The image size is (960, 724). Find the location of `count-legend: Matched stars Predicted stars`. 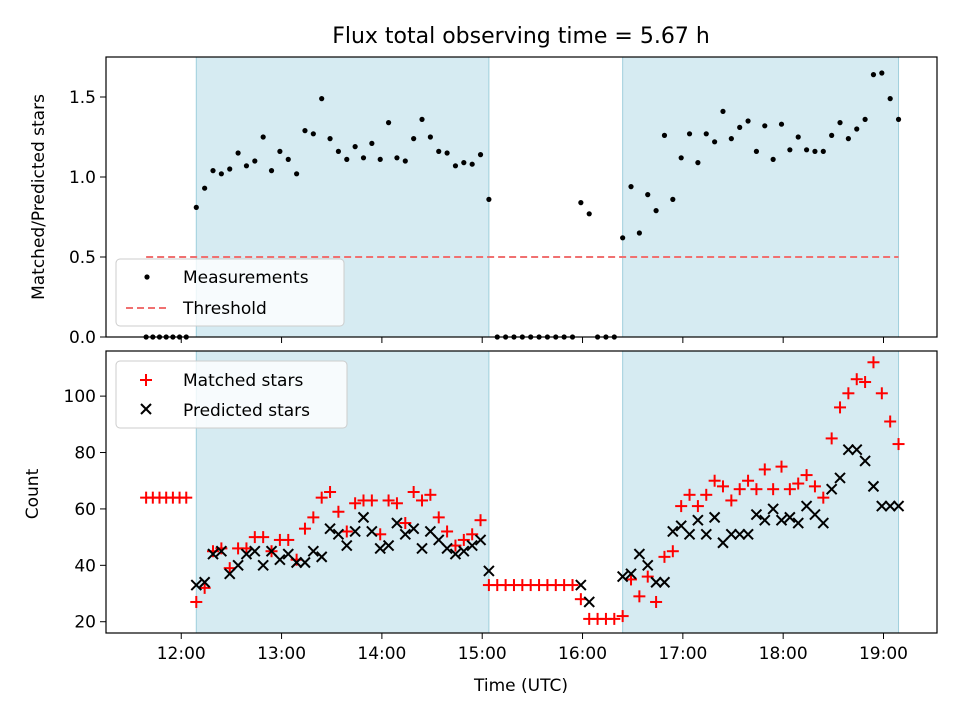

count-legend: Matched stars Predicted stars is located at coordinates (231, 394).